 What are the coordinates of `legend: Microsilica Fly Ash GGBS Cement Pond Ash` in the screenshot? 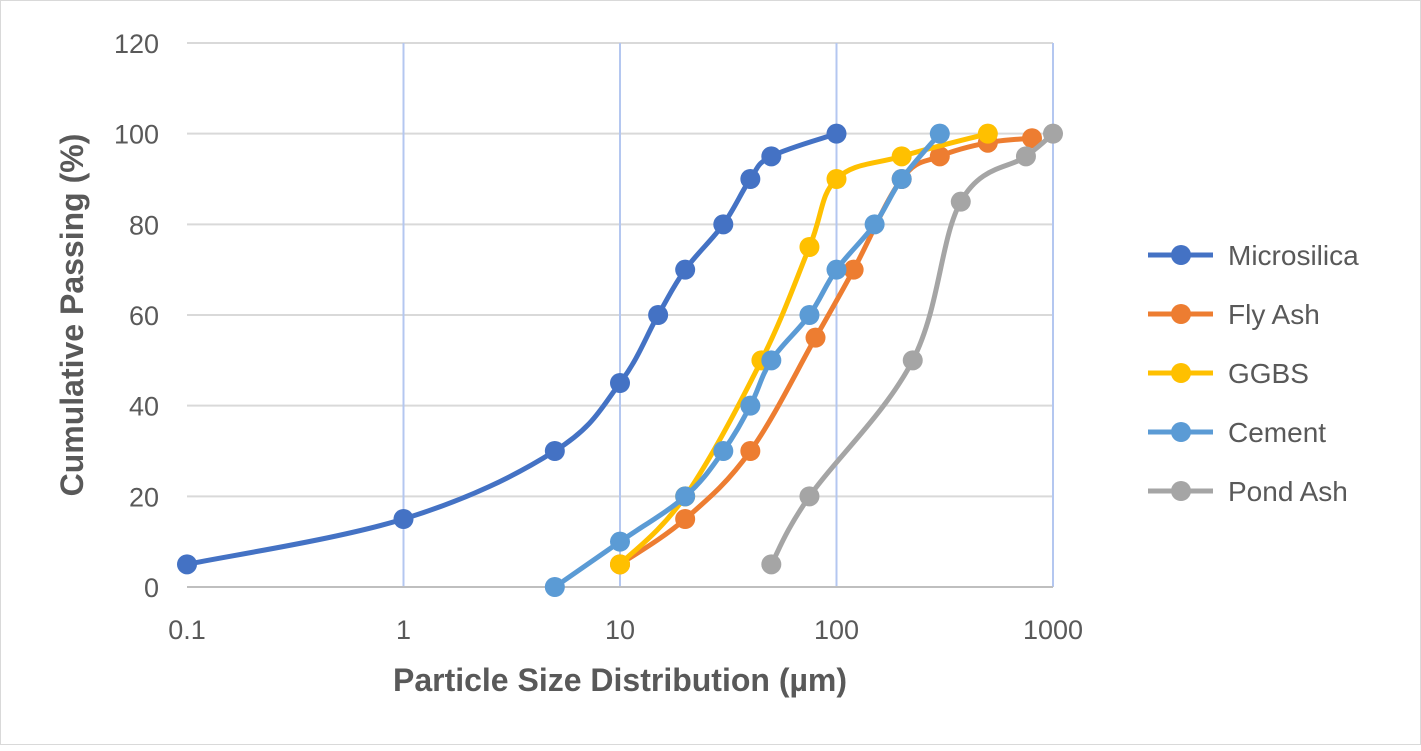 It's located at (1253, 373).